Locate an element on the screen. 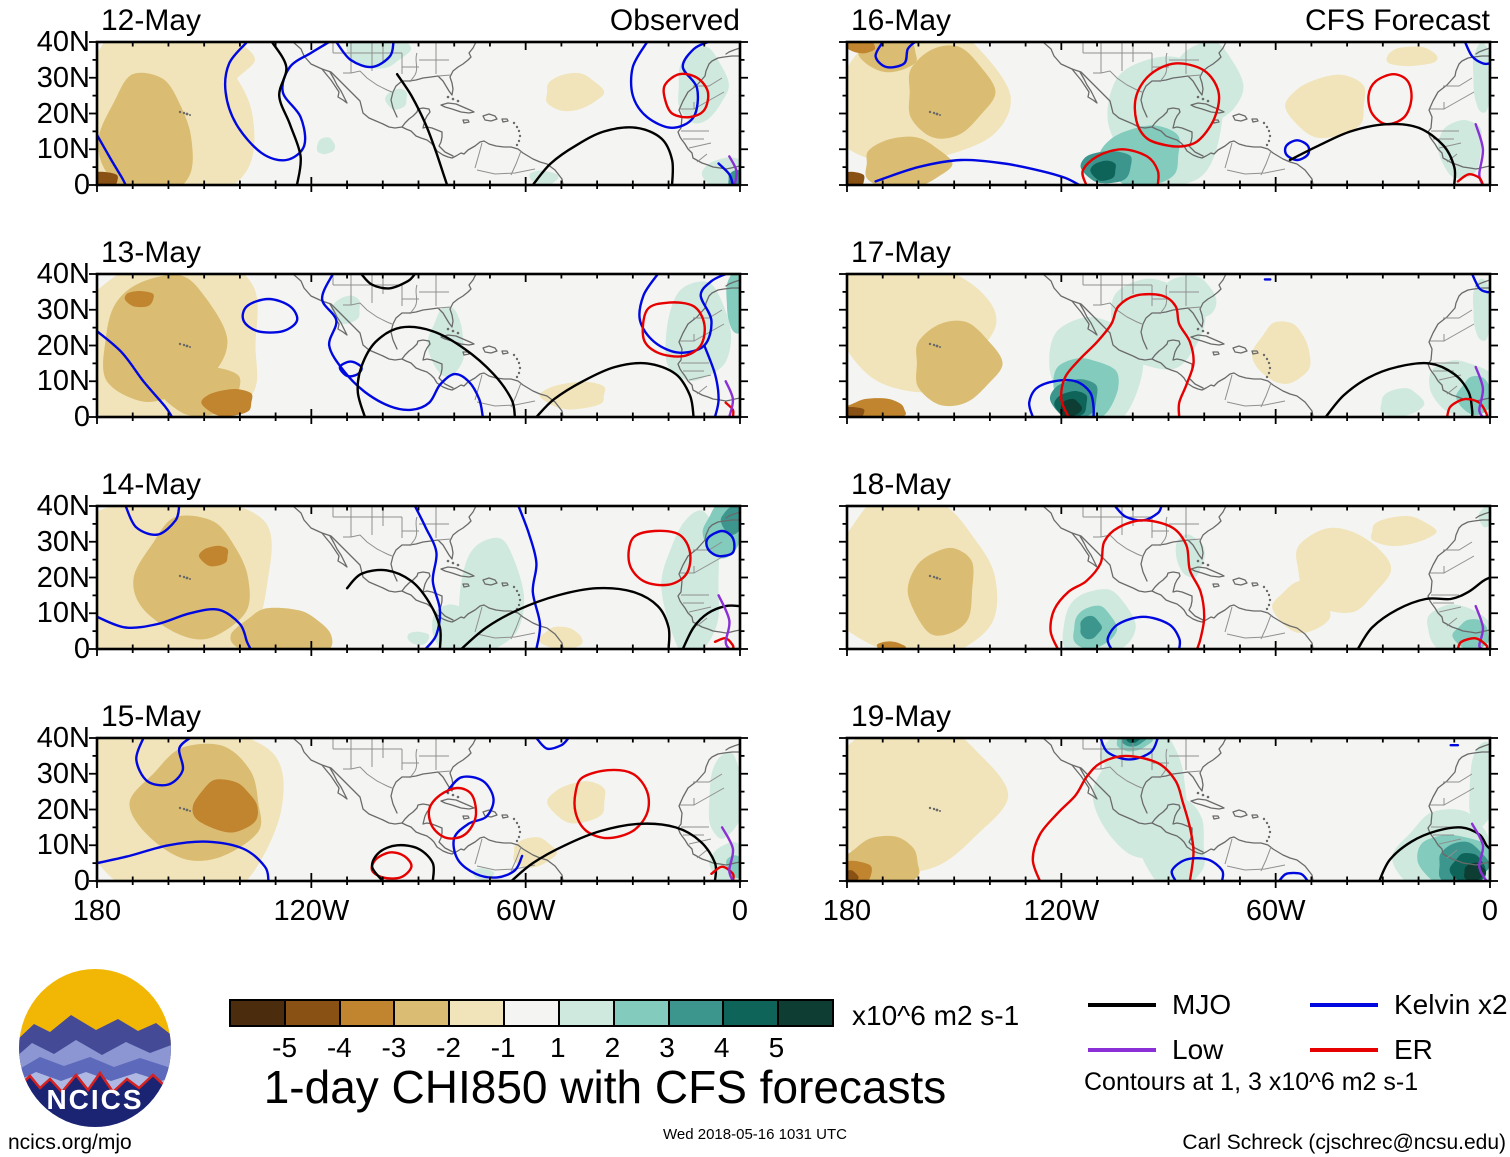 The image size is (1510, 1157). er-line-swatch is located at coordinates (1344, 1050).